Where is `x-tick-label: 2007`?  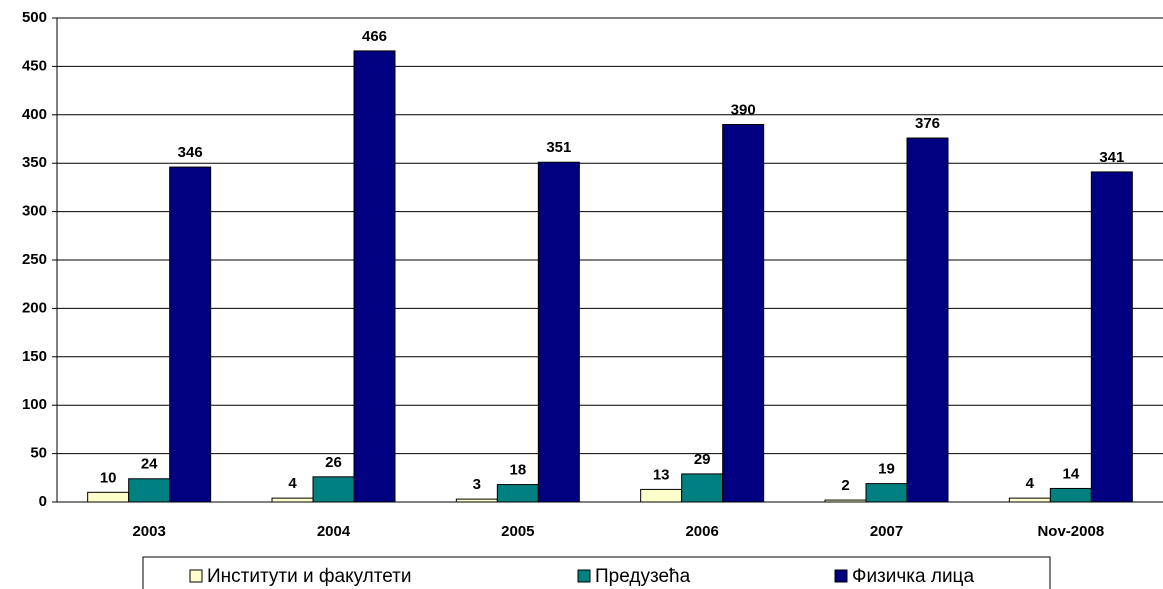 x-tick-label: 2007 is located at coordinates (886, 531).